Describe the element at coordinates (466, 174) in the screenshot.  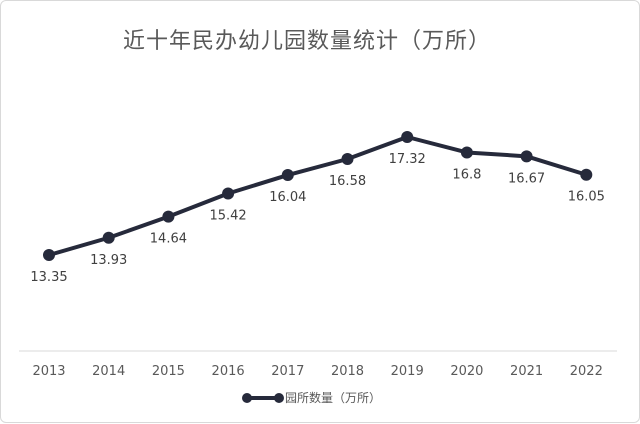
I see `data-label-2020: 16.8` at that location.